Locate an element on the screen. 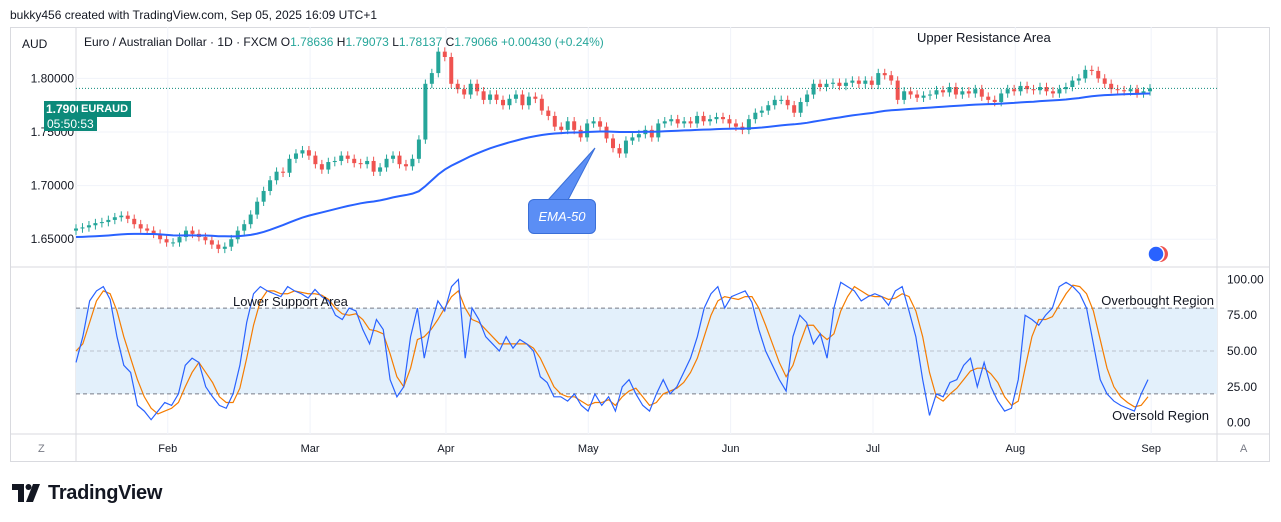 Image resolution: width=1281 pixels, height=522 pixels. oversold-label: Oversold Region is located at coordinates (1160, 415).